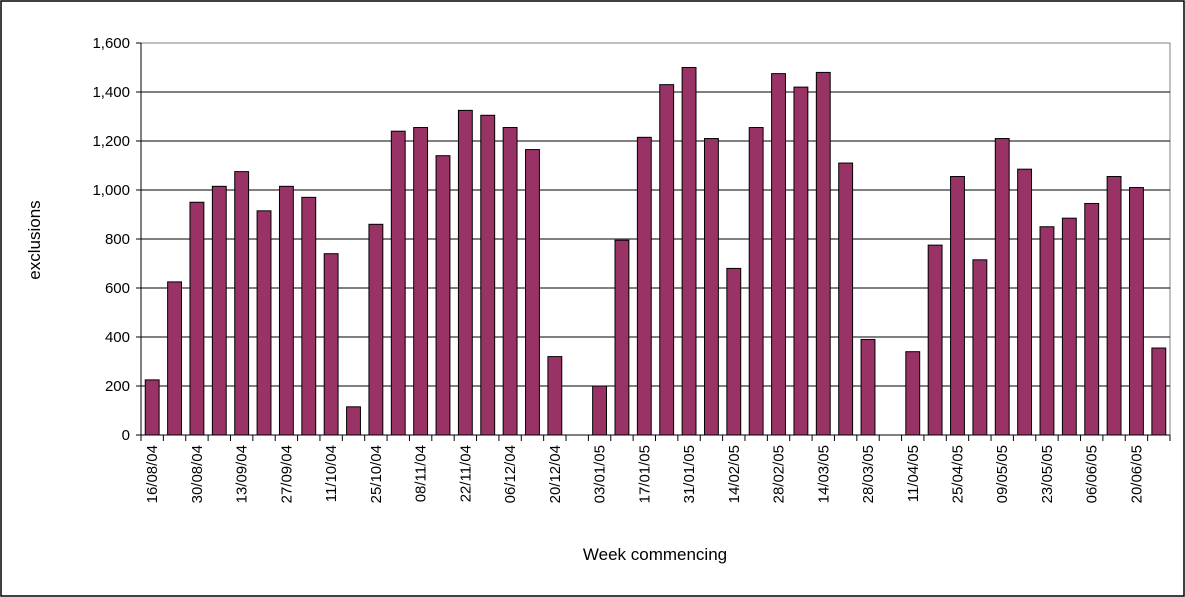  What do you see at coordinates (868, 474) in the screenshot?
I see `x-tick-label: 28/03/05` at bounding box center [868, 474].